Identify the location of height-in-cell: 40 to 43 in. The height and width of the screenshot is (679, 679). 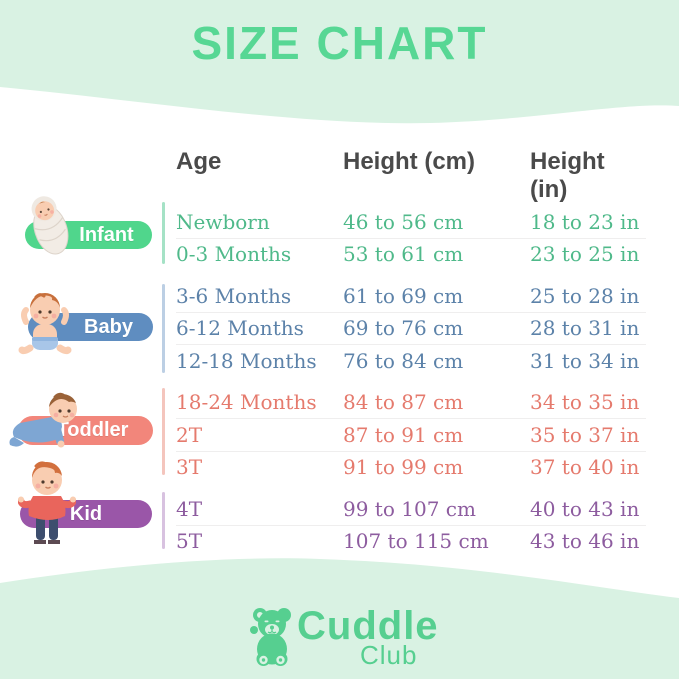
(585, 508).